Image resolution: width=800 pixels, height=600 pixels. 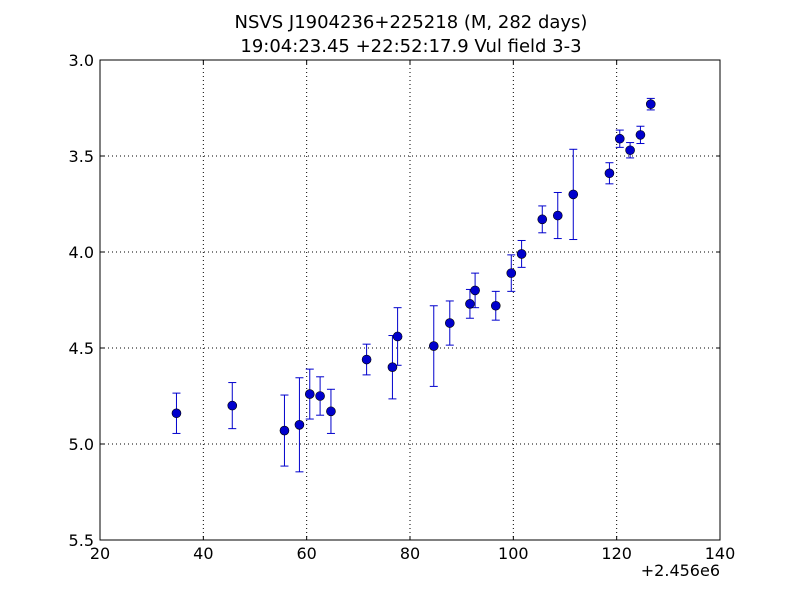 I want to click on x-offset-label: +2.456e6, so click(x=680, y=570).